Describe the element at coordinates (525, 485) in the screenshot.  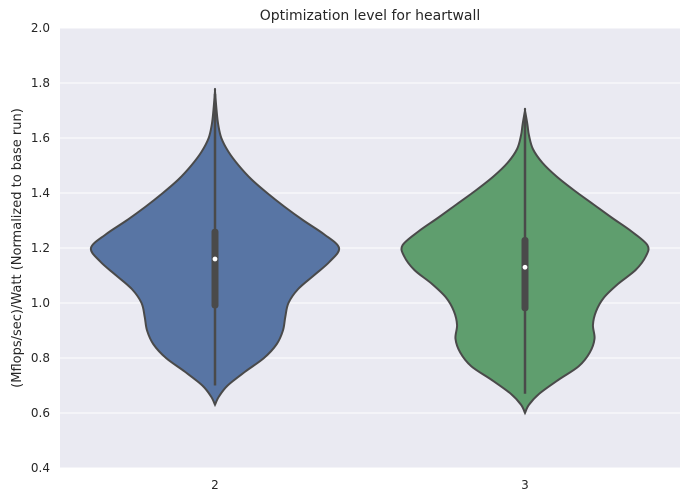
I see `x-tick-label: 3` at that location.